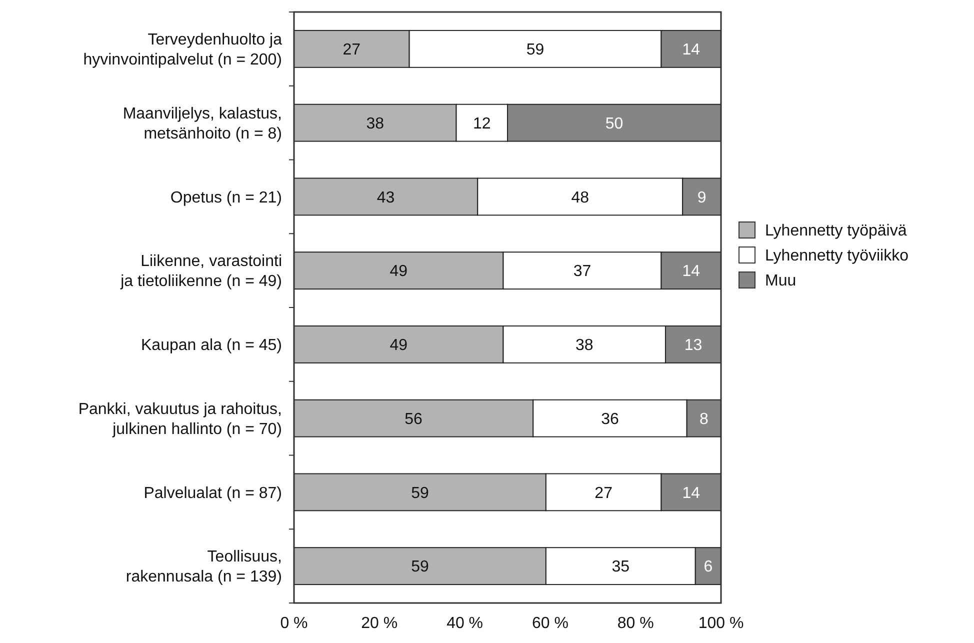 This screenshot has width=974, height=643. What do you see at coordinates (294, 623) in the screenshot?
I see `x-tick-label: 0 %` at bounding box center [294, 623].